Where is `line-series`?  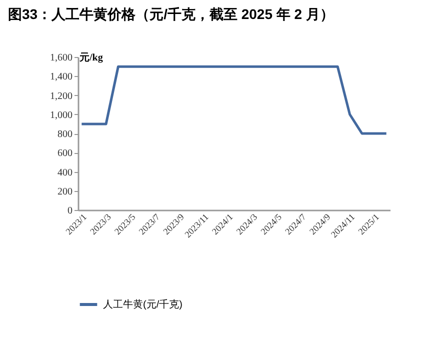 line-series is located at coordinates (234, 100).